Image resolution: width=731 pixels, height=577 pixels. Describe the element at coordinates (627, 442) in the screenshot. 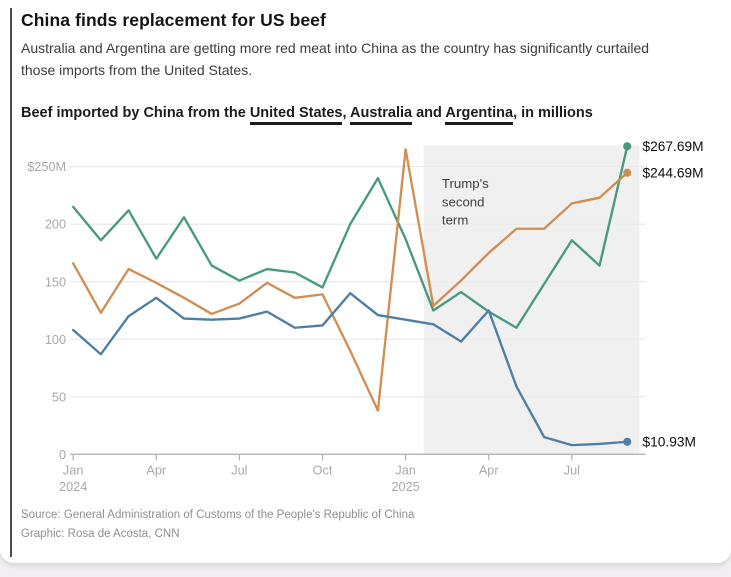

I see `series-end-dot-united-states` at that location.